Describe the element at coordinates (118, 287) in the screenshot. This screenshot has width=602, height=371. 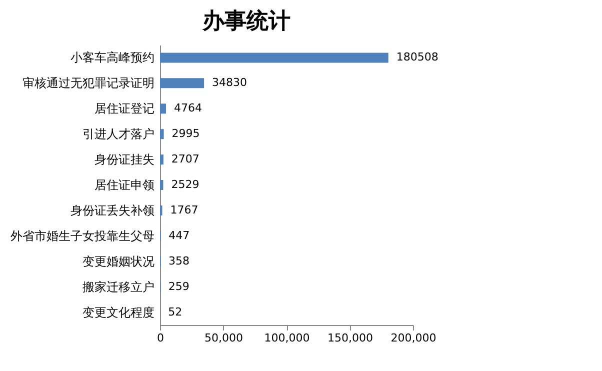
I see `y-tick-label: 搬家迁移立户` at that location.